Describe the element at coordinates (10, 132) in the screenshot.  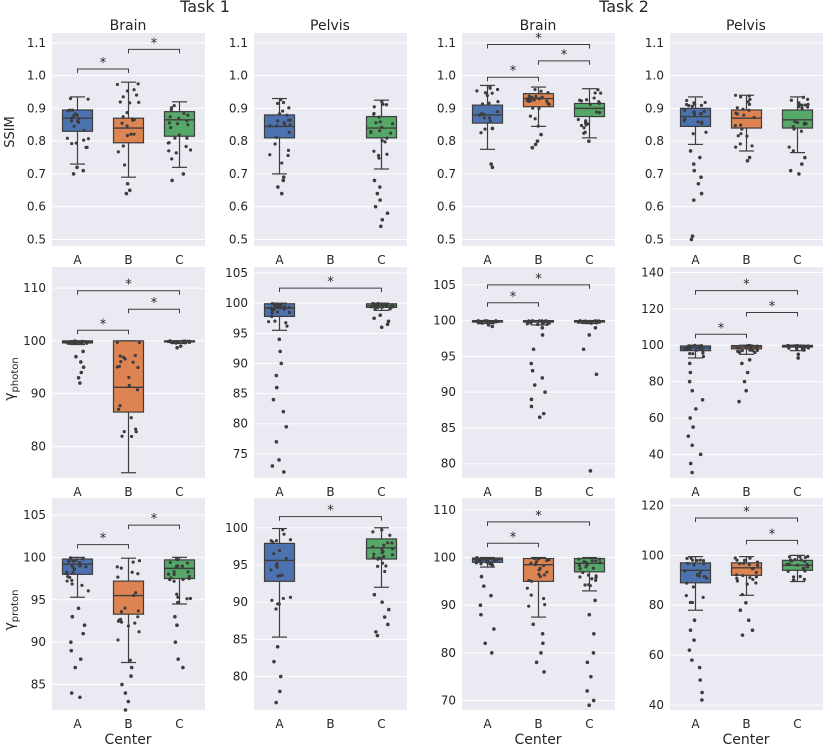
I see `row-ylabel-ssim: SSIM` at that location.